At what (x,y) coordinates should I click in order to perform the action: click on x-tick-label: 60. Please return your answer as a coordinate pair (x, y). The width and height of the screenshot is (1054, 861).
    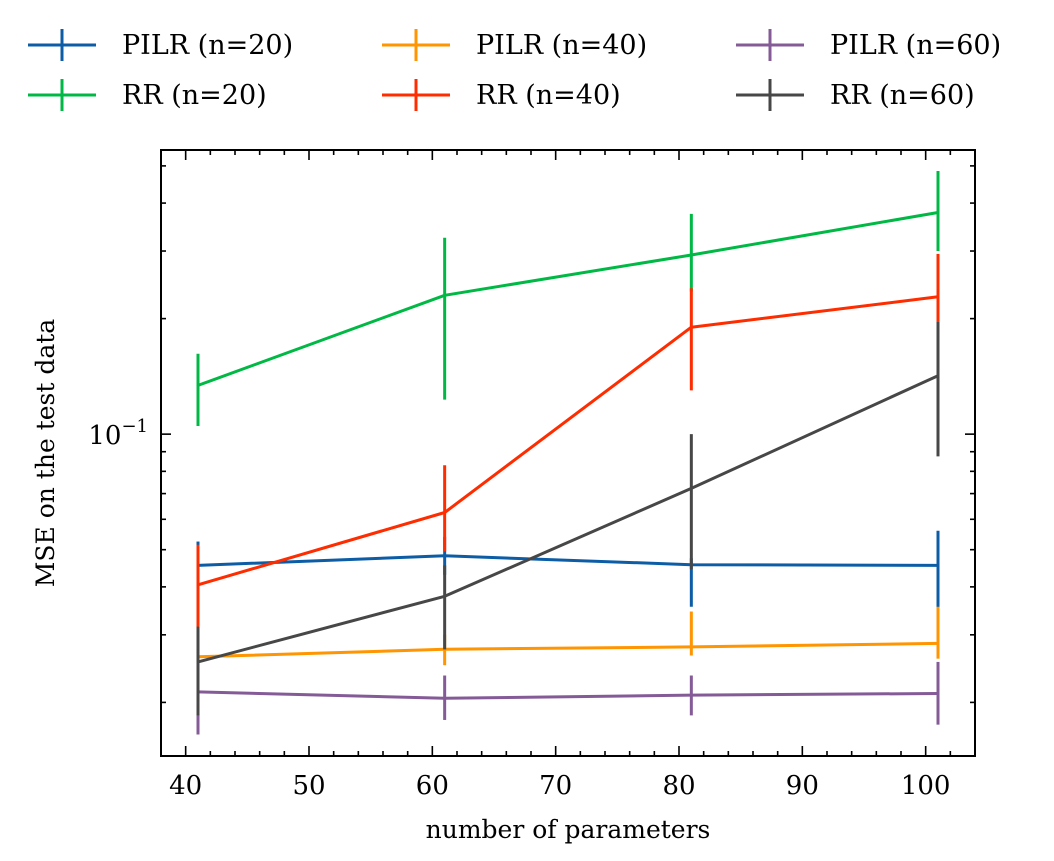
    Looking at the image, I should click on (432, 786).